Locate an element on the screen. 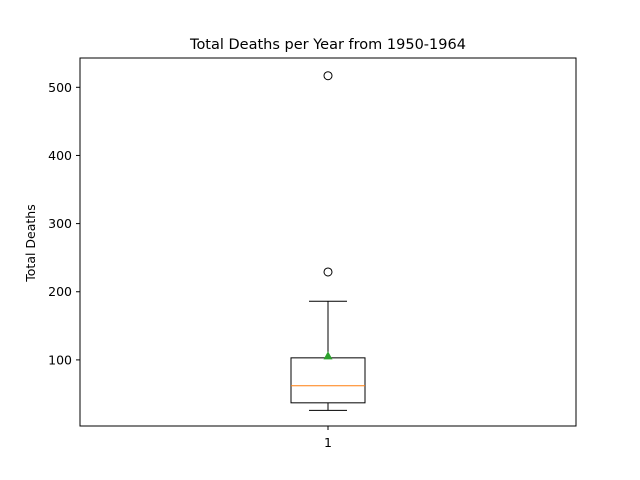  y-axis-label: Total Deaths is located at coordinates (30, 243).